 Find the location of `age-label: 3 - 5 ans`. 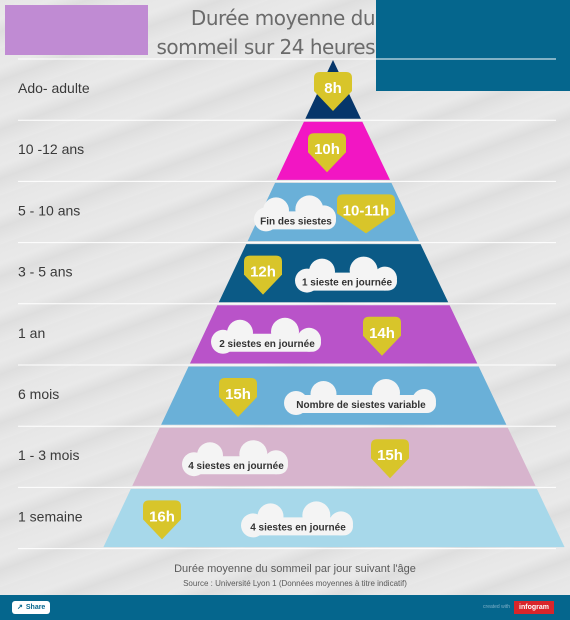

age-label: 3 - 5 ans is located at coordinates (45, 272).